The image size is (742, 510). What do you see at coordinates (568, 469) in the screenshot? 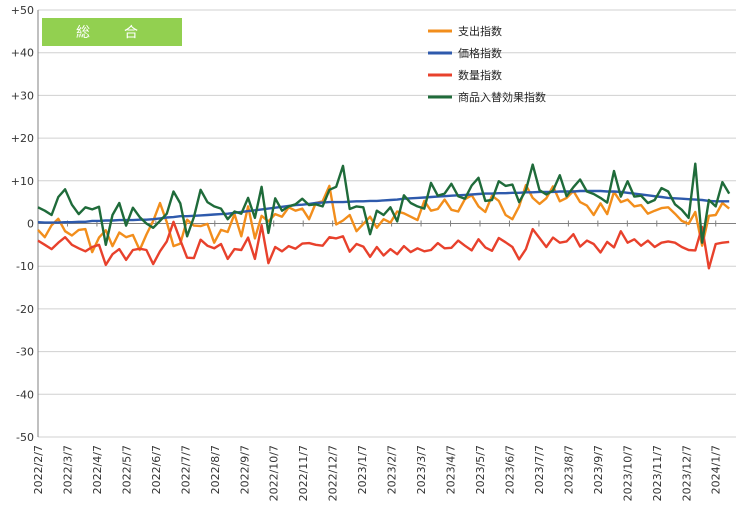
I see `x-tick-label-18: 2023/8/7` at bounding box center [568, 469].